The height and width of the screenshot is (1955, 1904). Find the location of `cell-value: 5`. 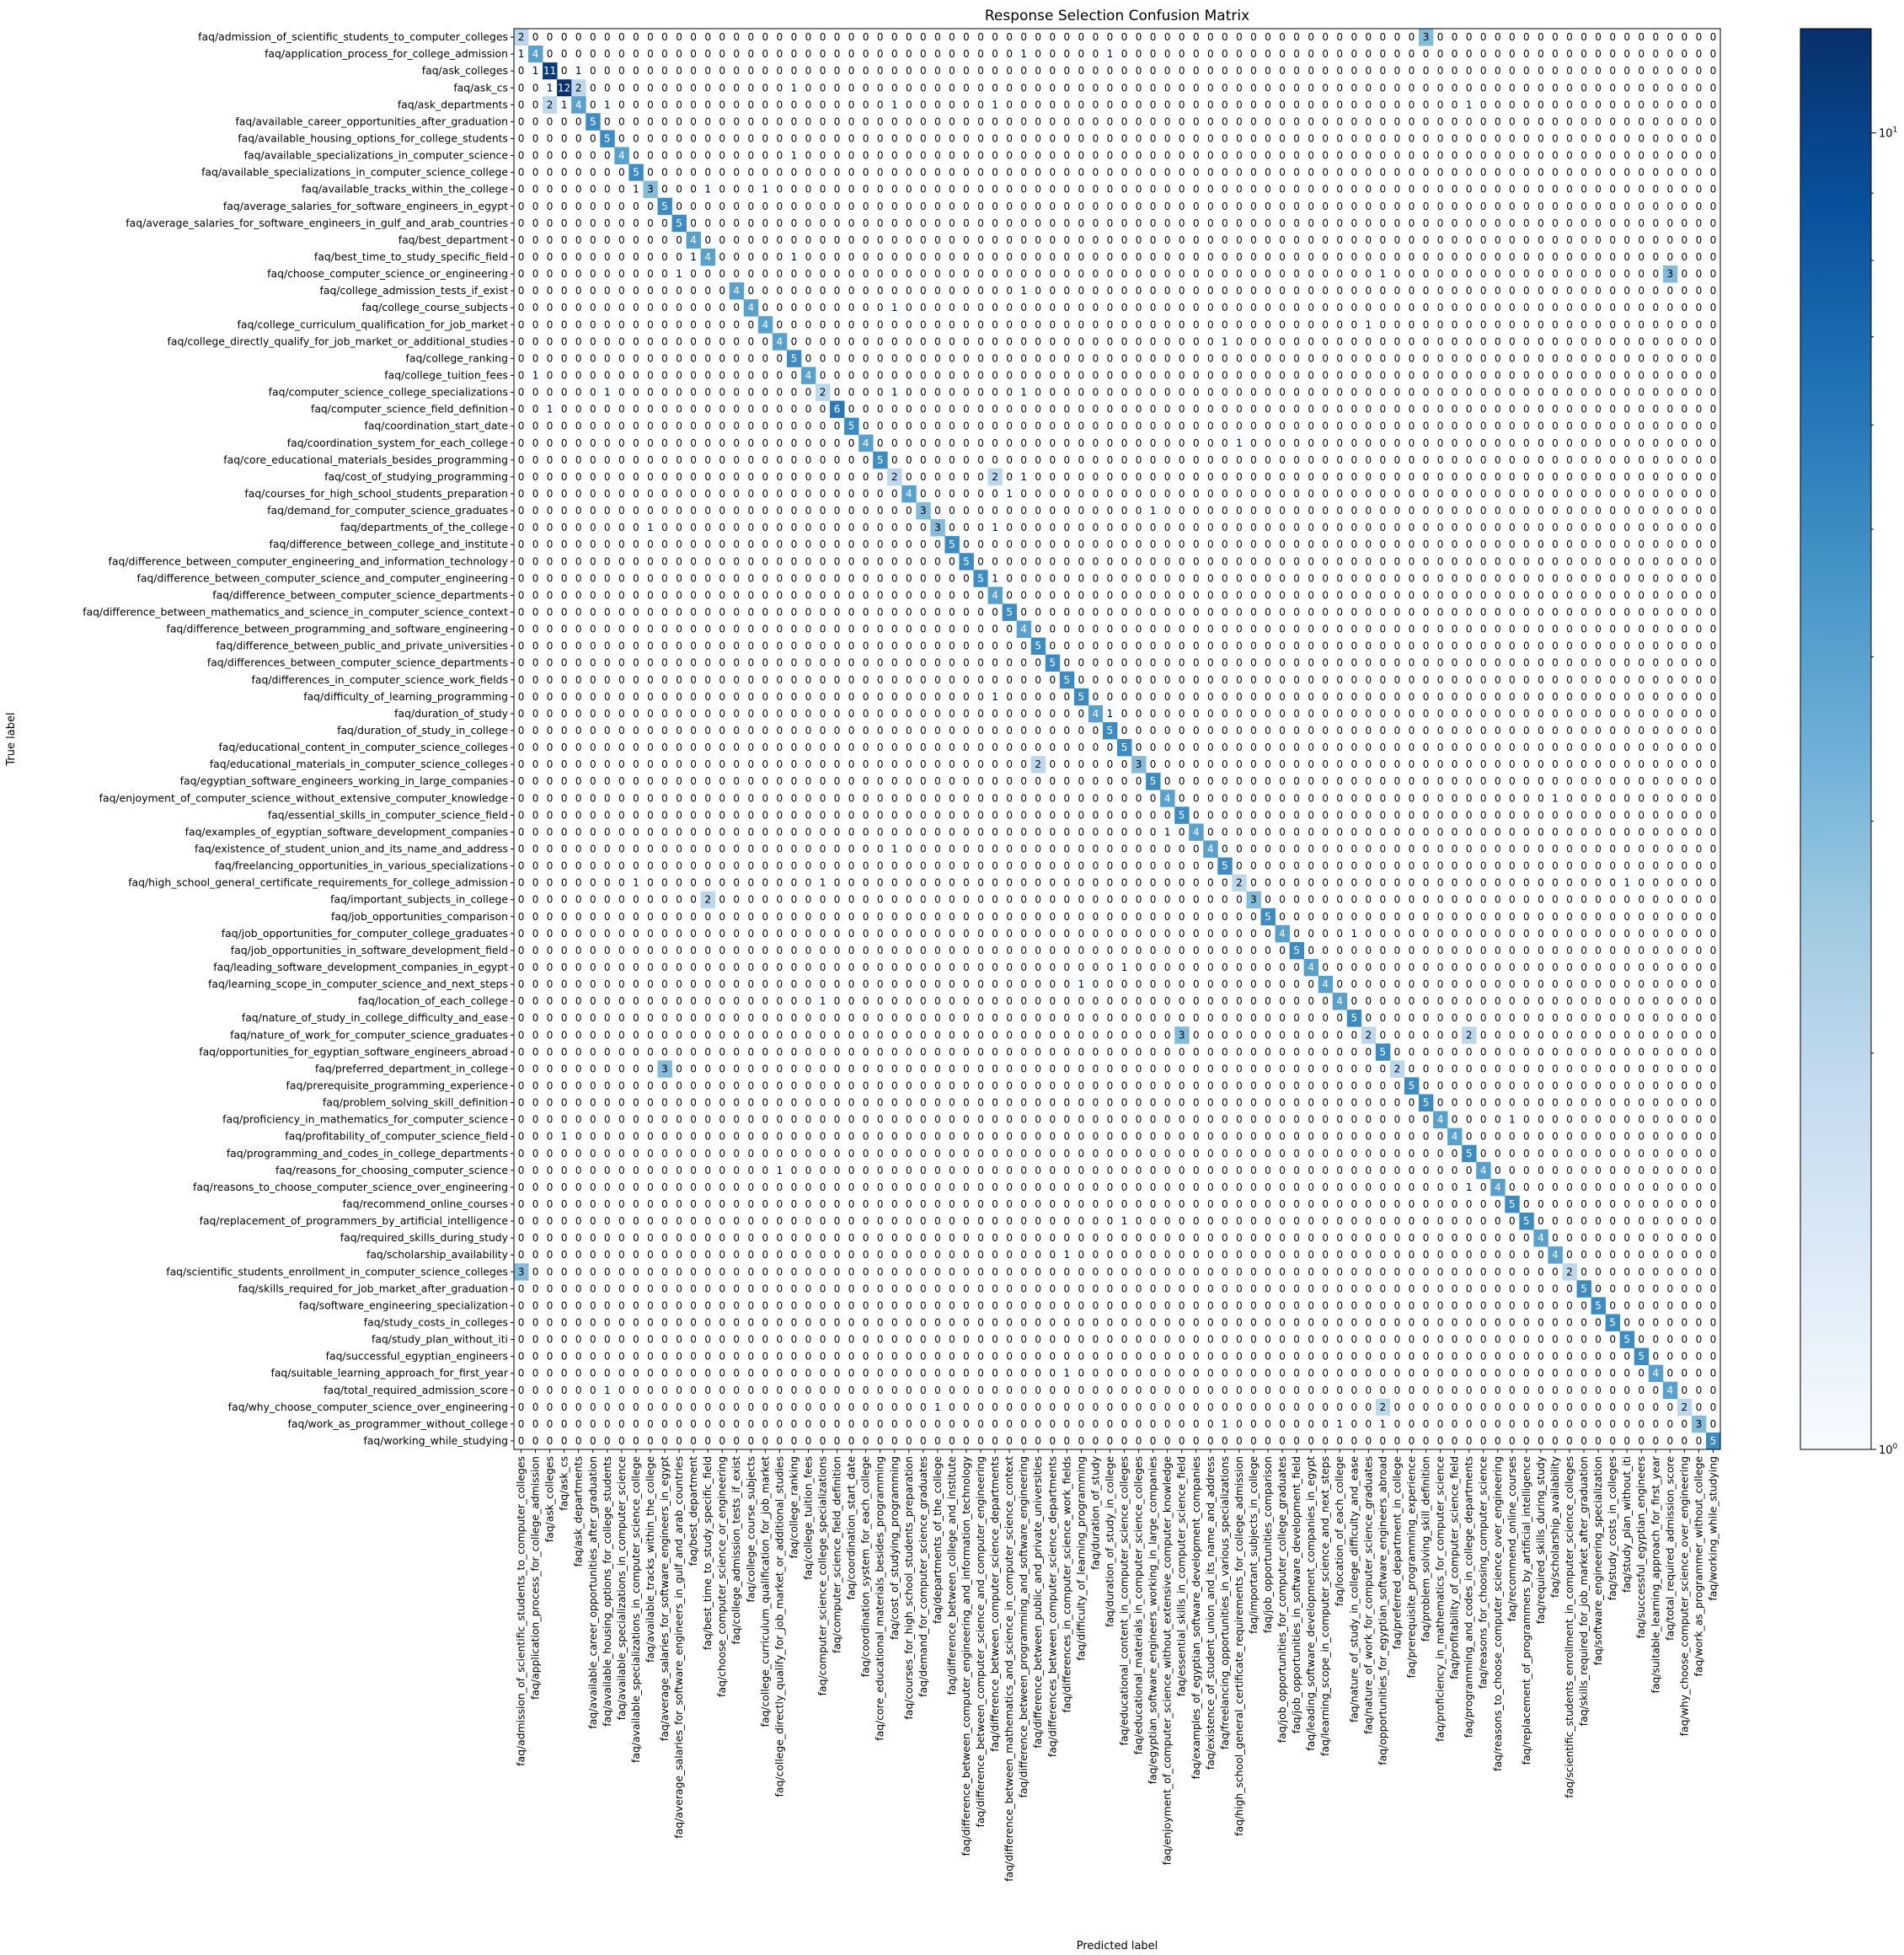

cell-value: 5 is located at coordinates (1296, 950).